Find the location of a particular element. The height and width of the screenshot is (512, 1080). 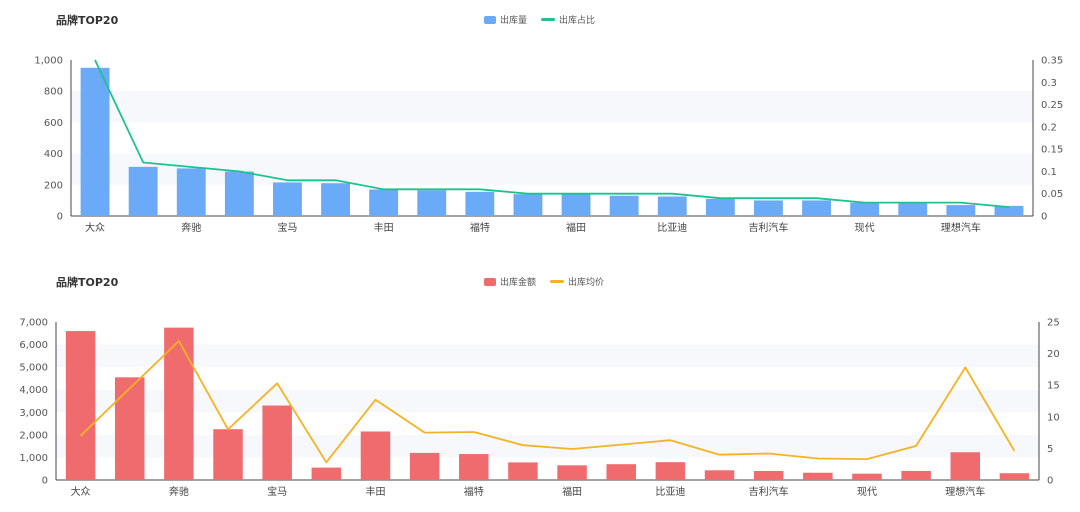

legend-item-line: 出库均价 is located at coordinates (577, 281).